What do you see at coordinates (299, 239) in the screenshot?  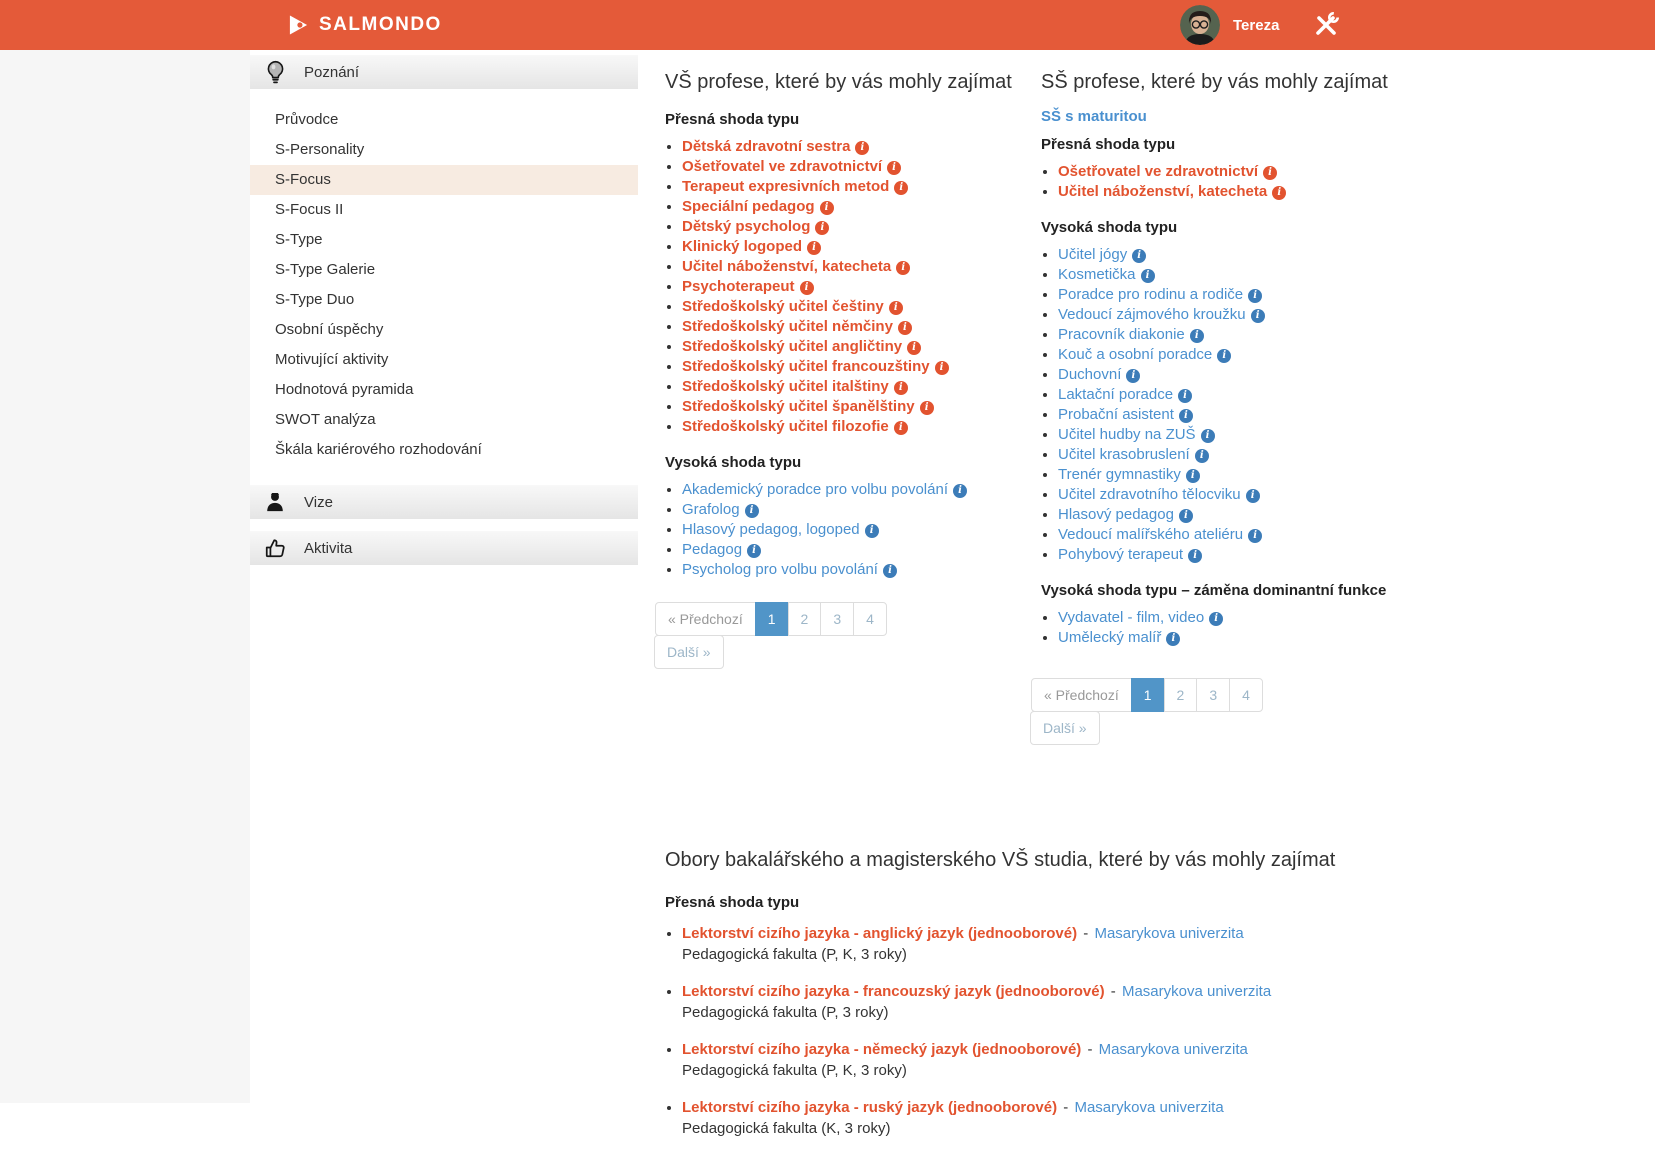 I see `sidebar-menu-item: S-Type` at bounding box center [299, 239].